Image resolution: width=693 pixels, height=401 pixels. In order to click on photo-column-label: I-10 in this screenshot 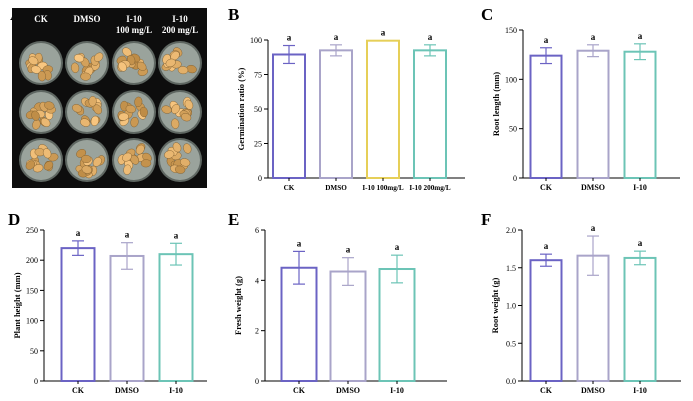, I will do `click(180, 19)`.